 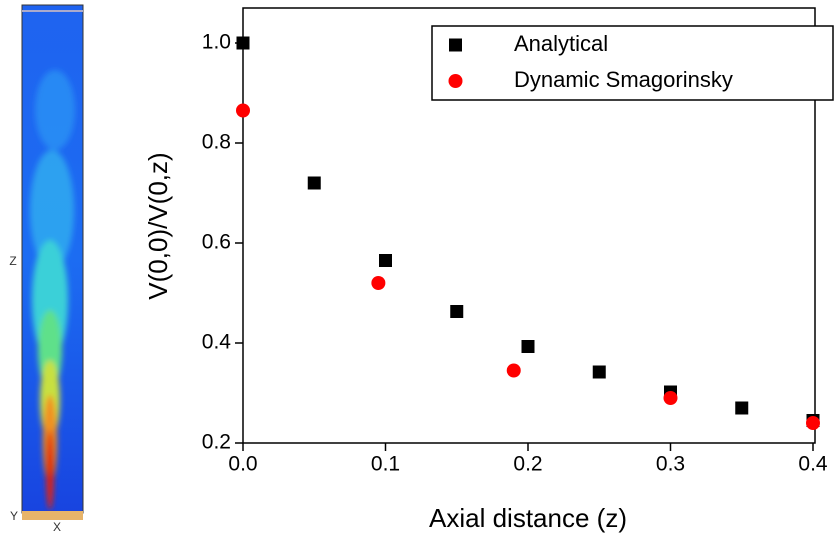 What do you see at coordinates (561, 43) in the screenshot?
I see `legend-label: Analytical` at bounding box center [561, 43].